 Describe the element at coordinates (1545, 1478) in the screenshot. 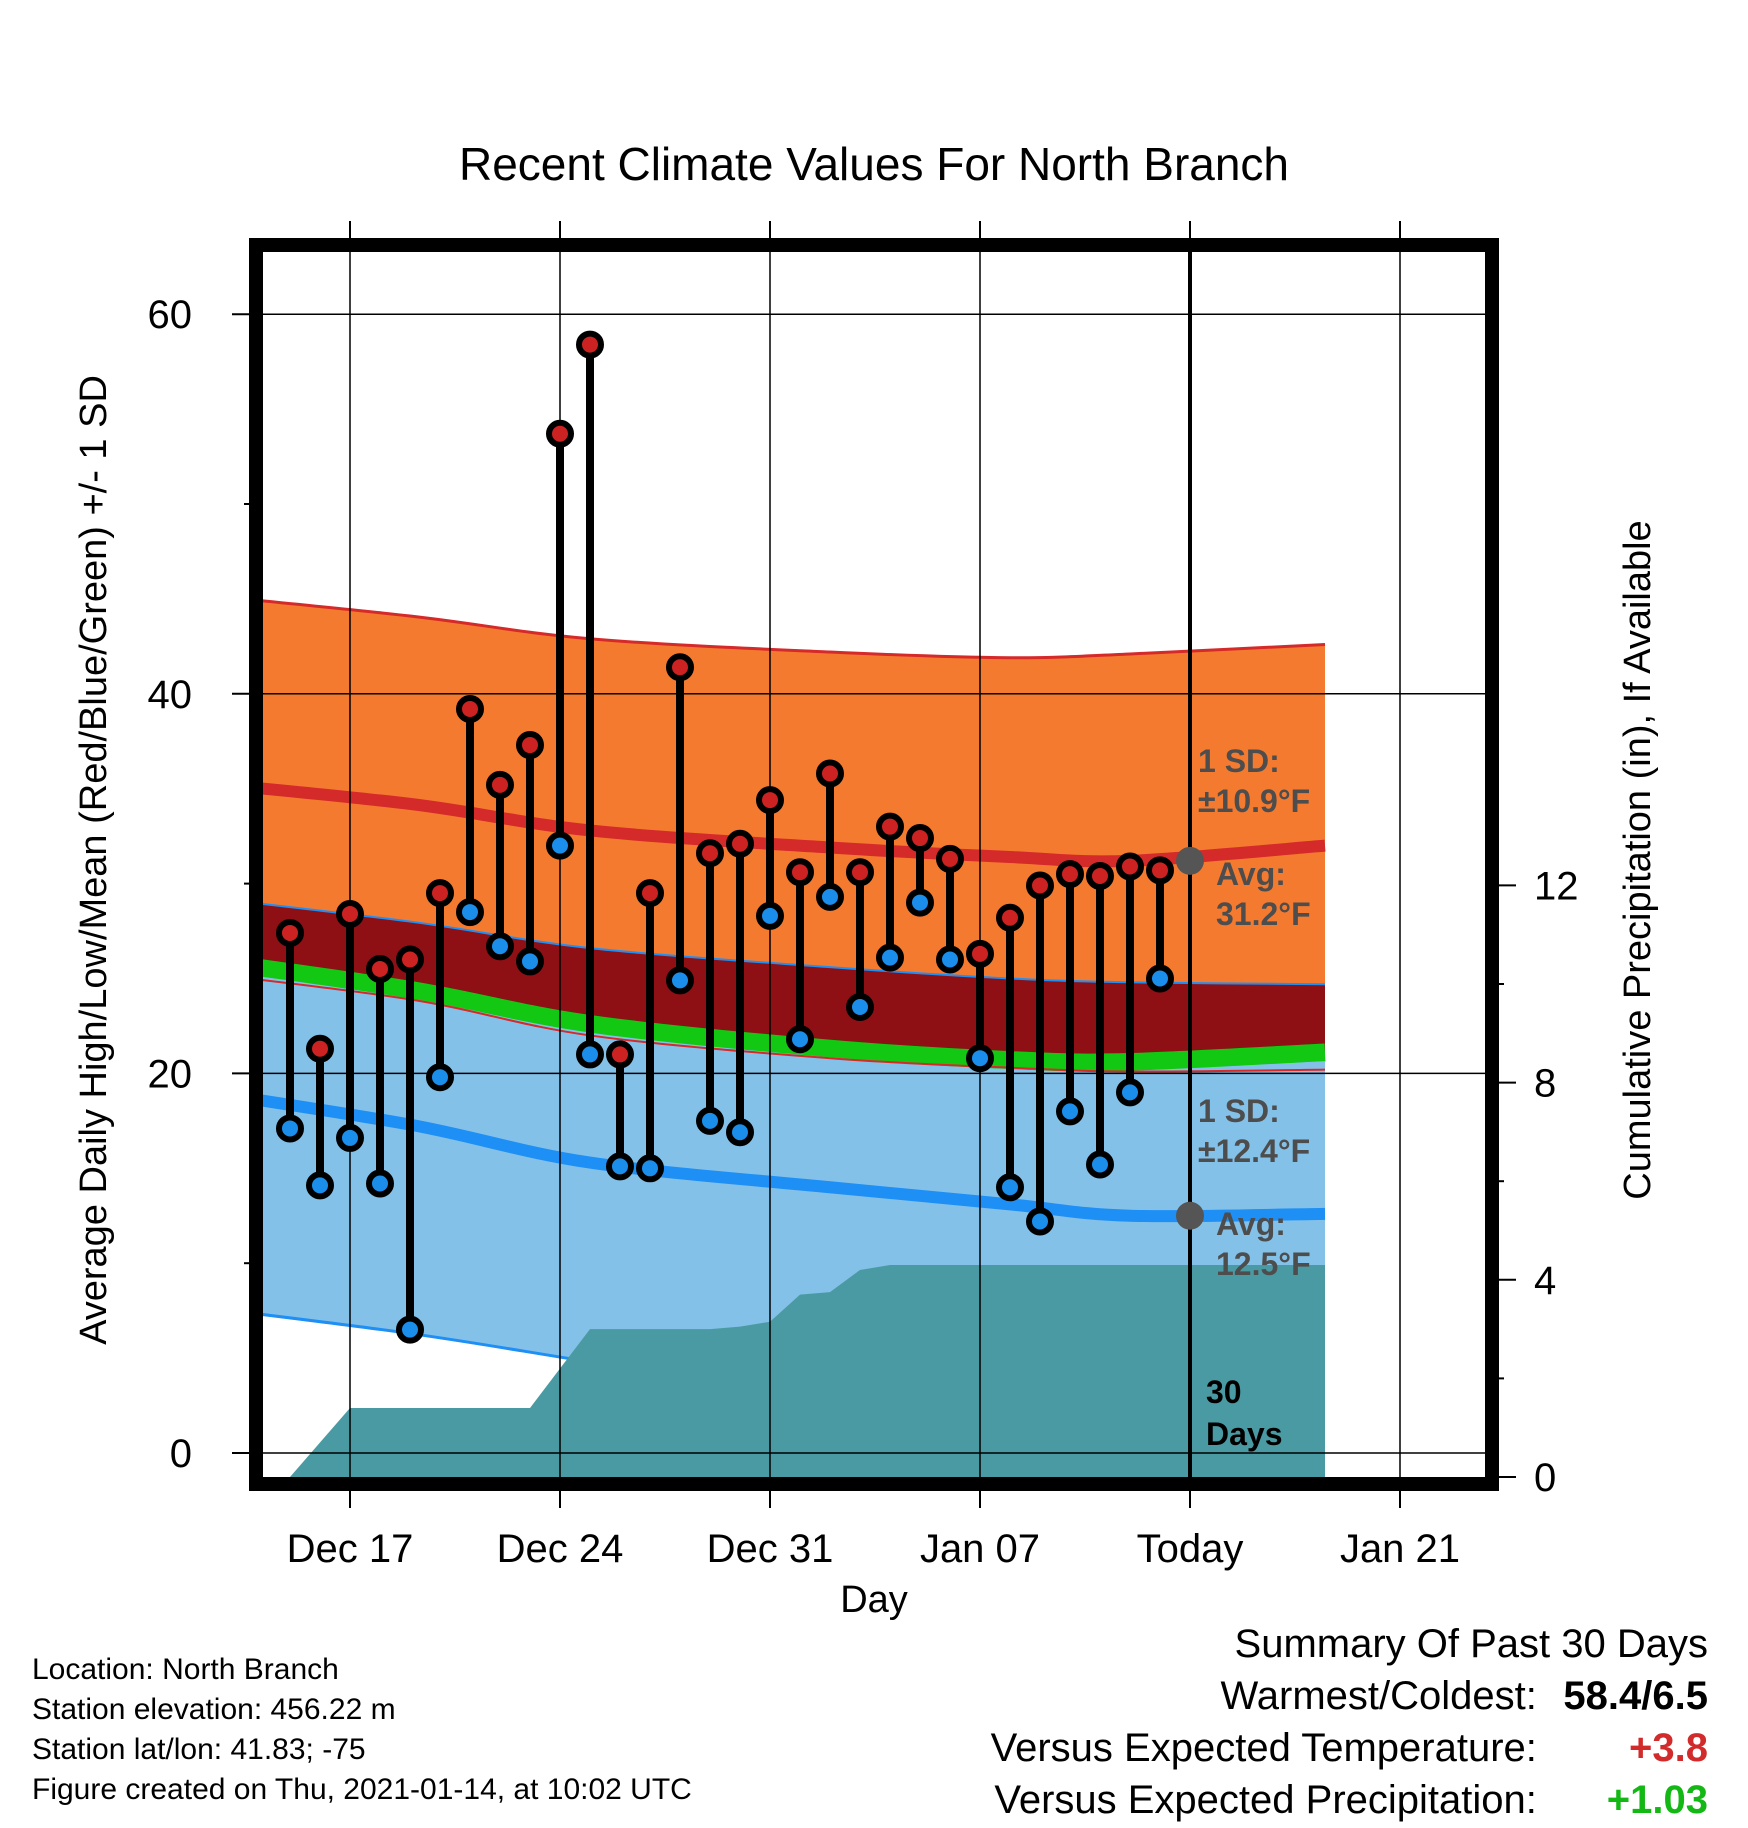

I see `y2-tick-label: 0` at that location.